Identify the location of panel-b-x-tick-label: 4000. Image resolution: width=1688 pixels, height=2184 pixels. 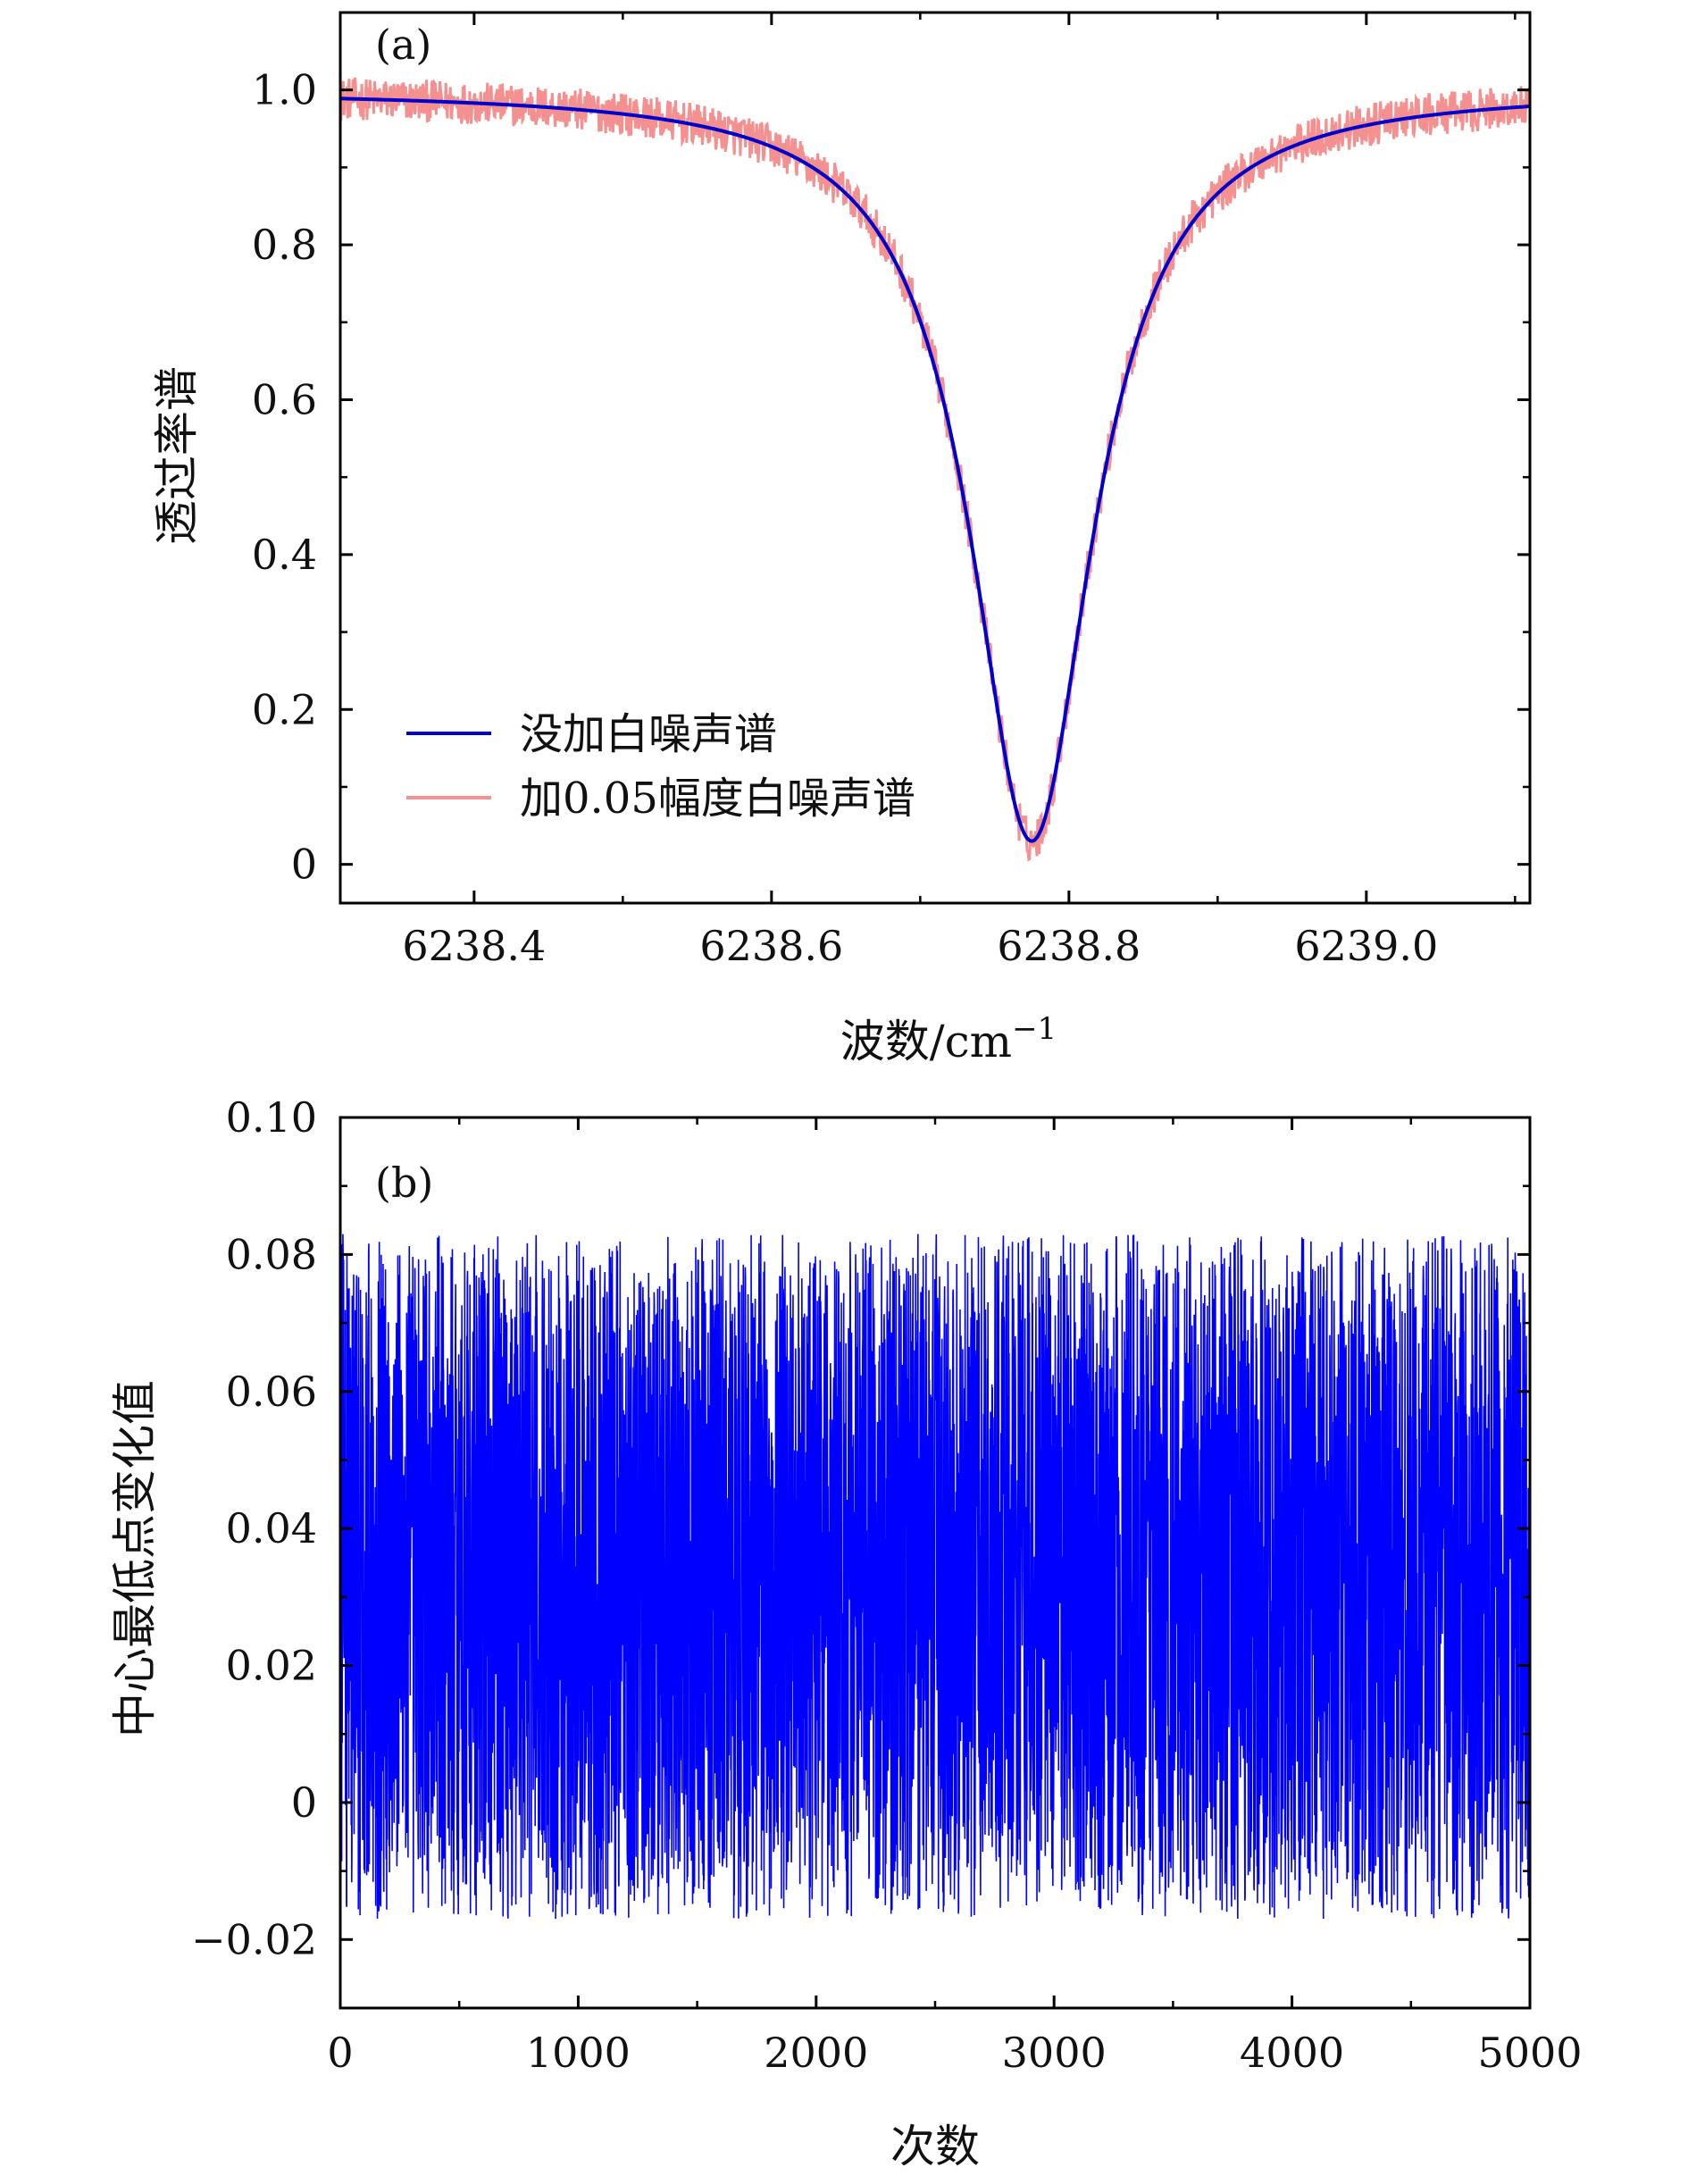
(1292, 2053).